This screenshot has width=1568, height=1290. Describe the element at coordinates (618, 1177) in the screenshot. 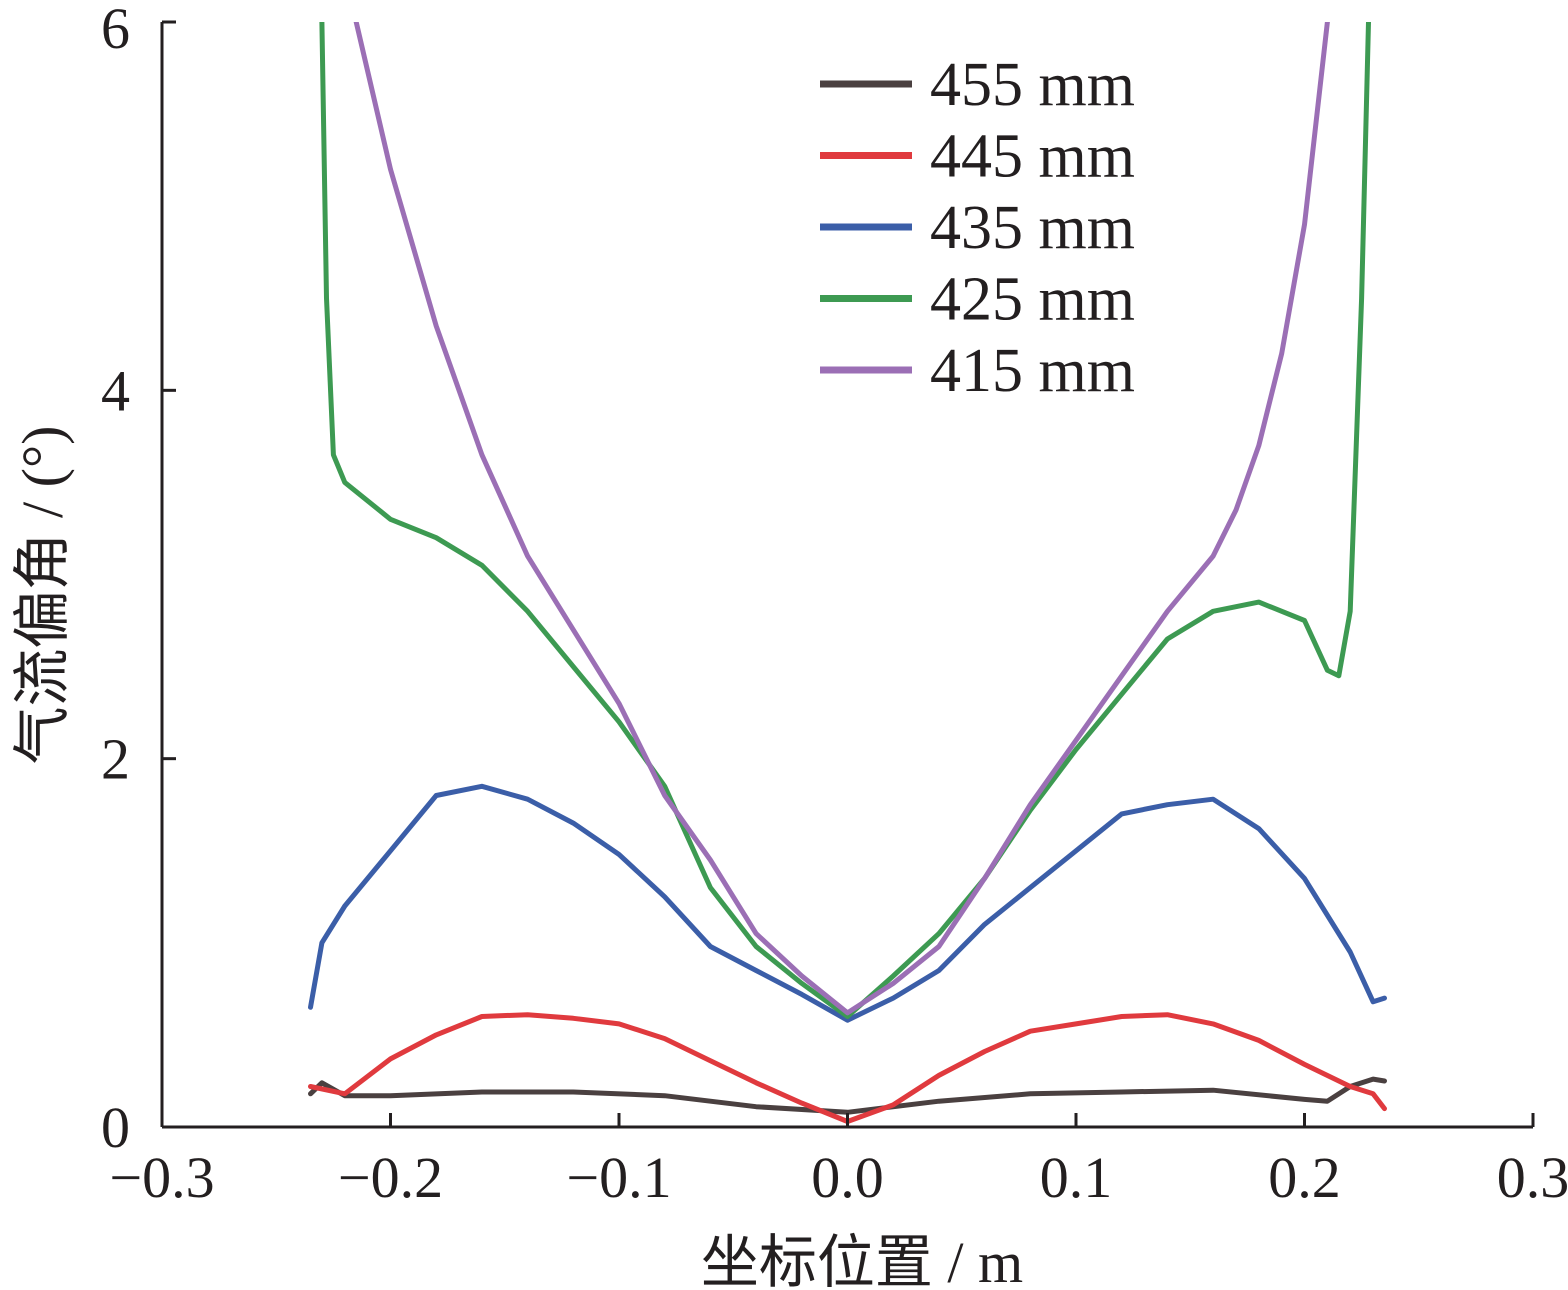

I see `x-tick-label: −0.1` at that location.